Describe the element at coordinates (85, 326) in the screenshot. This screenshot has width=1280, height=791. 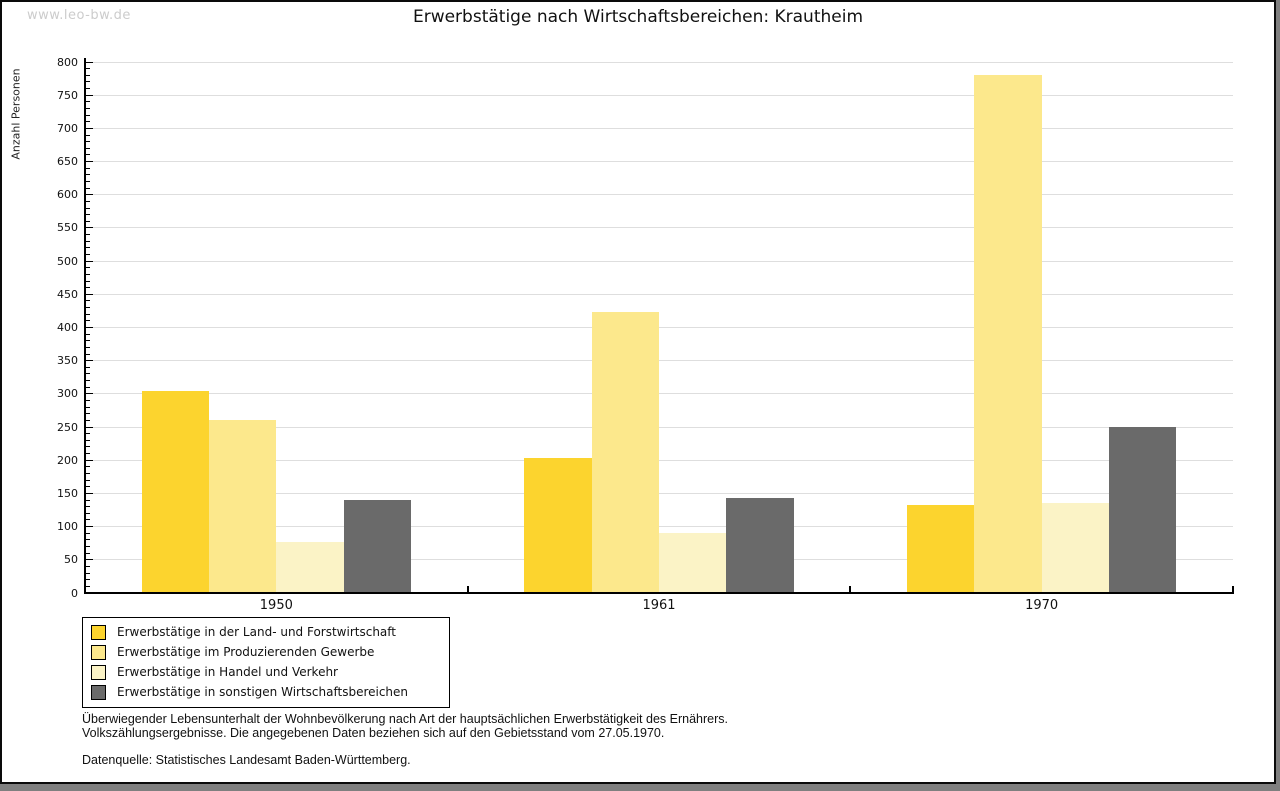
I see `y-axis-line` at that location.